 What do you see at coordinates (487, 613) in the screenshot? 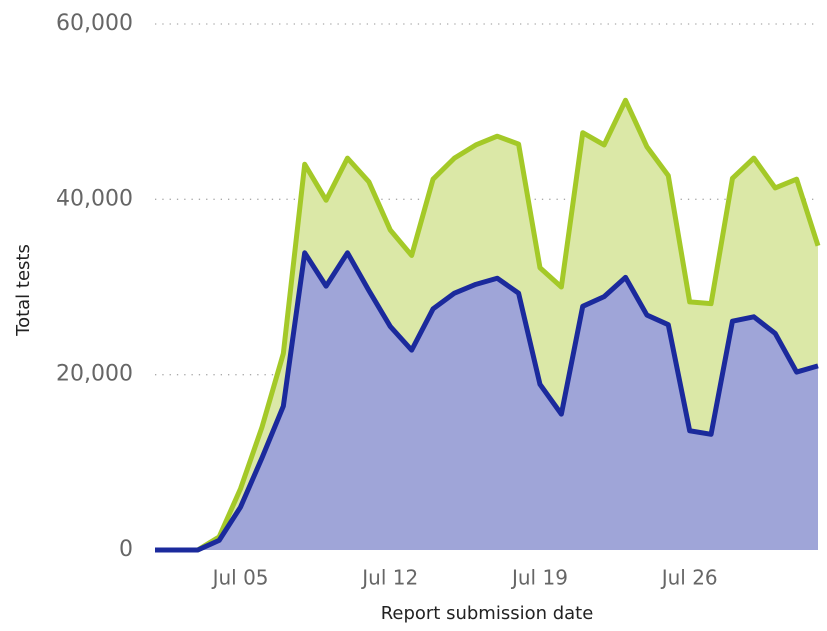
I see `x-axis-title: Report submission date` at bounding box center [487, 613].